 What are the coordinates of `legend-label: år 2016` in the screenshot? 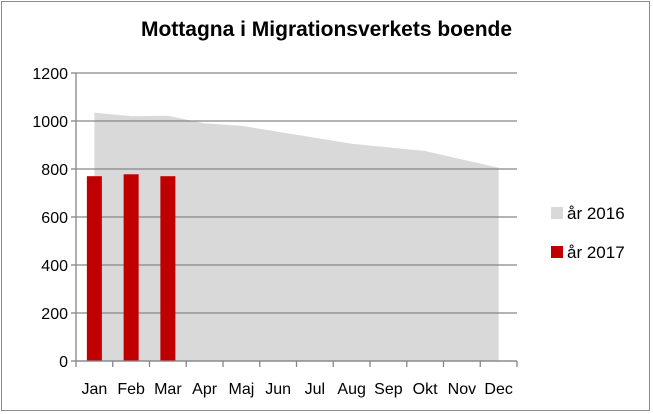 It's located at (596, 213).